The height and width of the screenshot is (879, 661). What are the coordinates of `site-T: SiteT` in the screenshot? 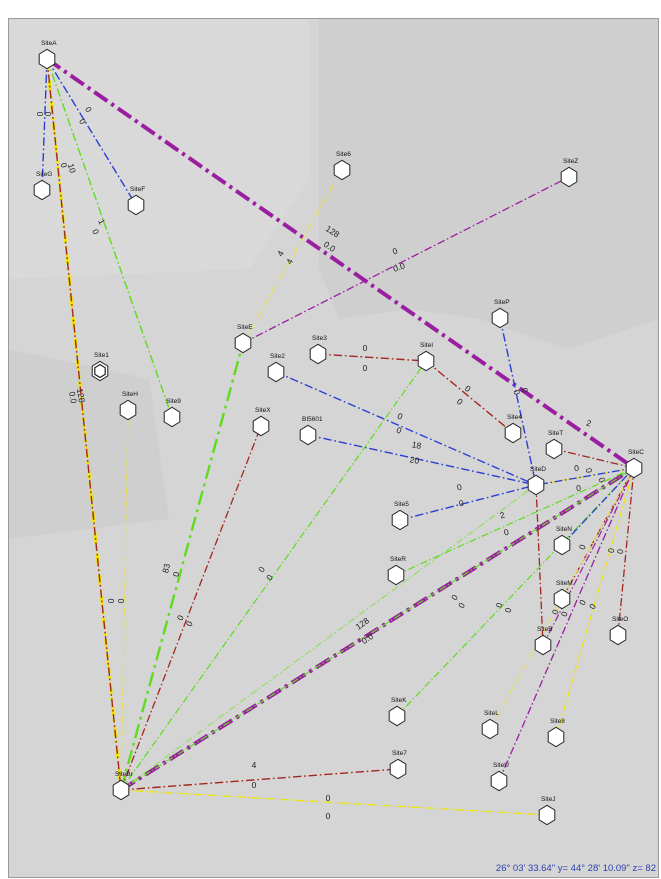 It's located at (554, 445).